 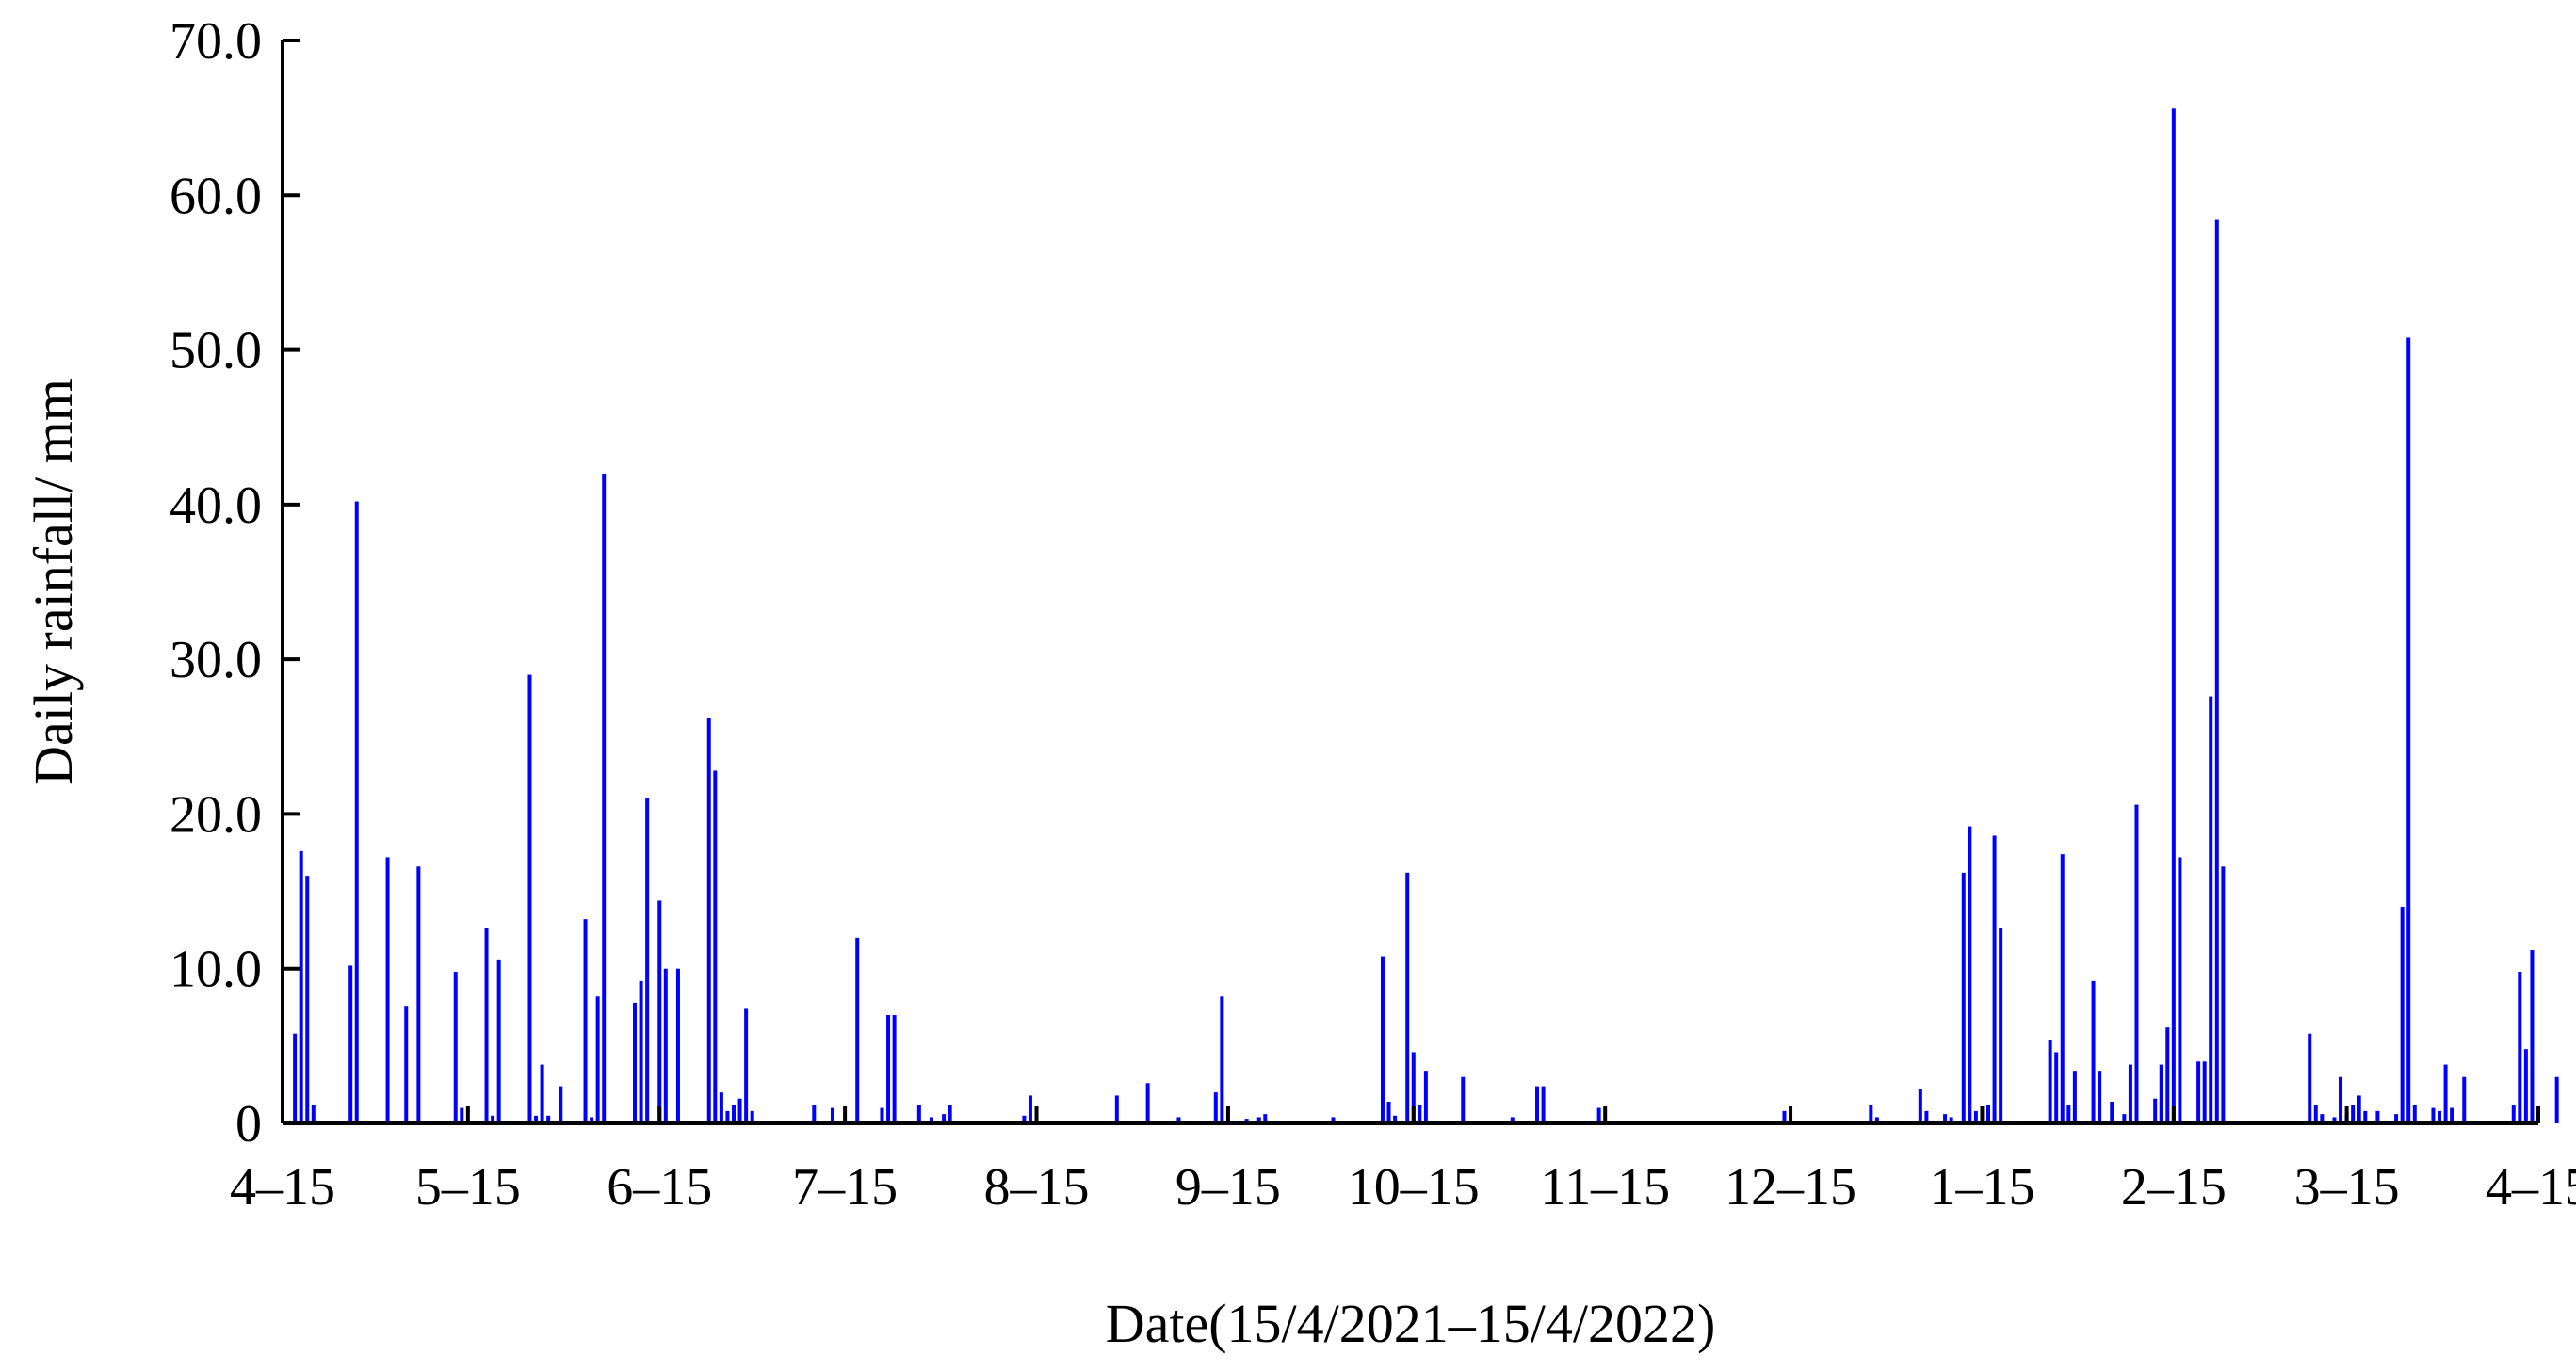 What do you see at coordinates (216, 505) in the screenshot?
I see `y-tick-label: 40.0` at bounding box center [216, 505].